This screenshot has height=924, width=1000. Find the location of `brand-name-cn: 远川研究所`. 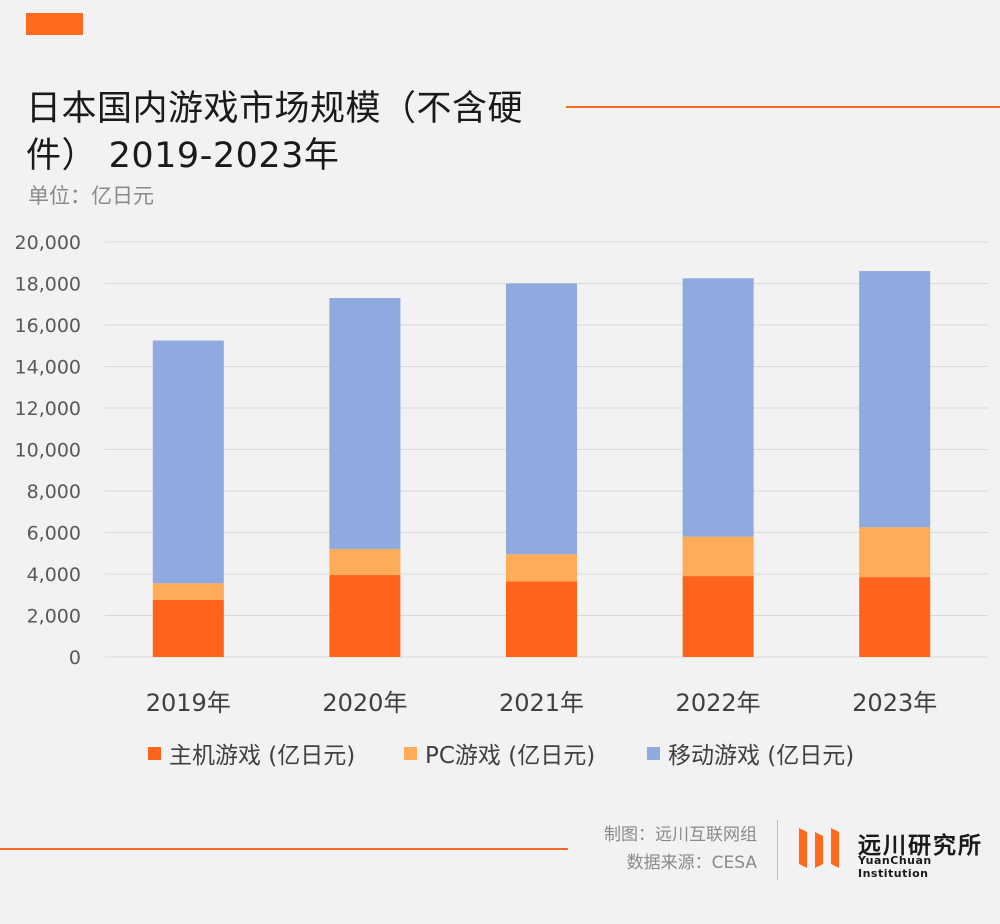

brand-name-cn: 远川研究所 is located at coordinates (920, 846).